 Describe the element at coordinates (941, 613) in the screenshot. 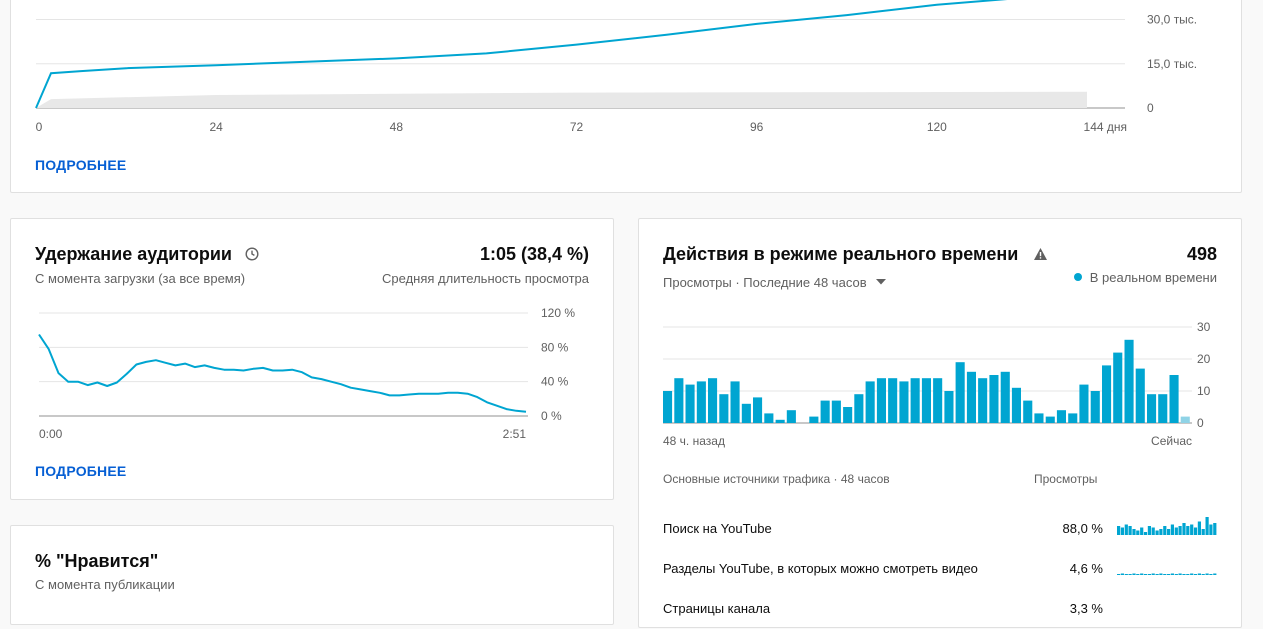

I see `traffic-source-row: Страницы канала 3,3 %` at that location.